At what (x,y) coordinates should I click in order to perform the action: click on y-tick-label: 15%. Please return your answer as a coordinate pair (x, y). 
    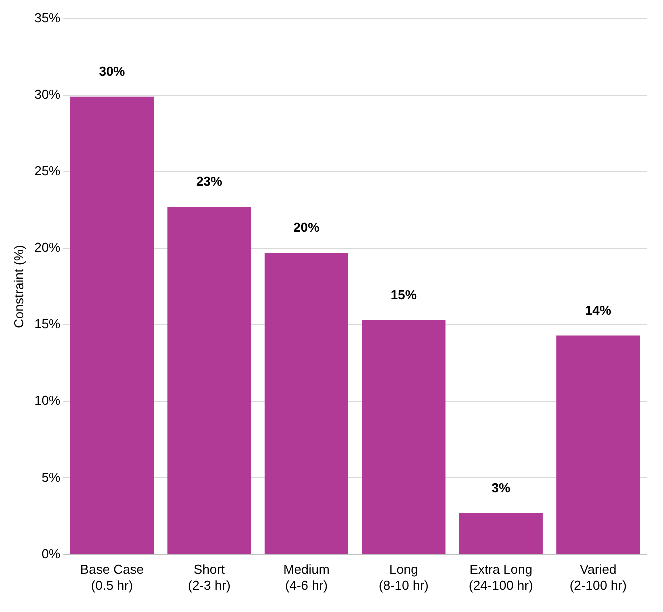
    Looking at the image, I should click on (48, 324).